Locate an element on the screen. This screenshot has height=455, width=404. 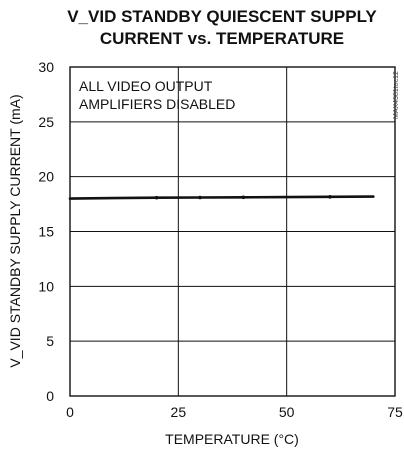
chart-title-line-1: V_VID STANDBY QUIESCENT SUPPLY is located at coordinates (222, 16).